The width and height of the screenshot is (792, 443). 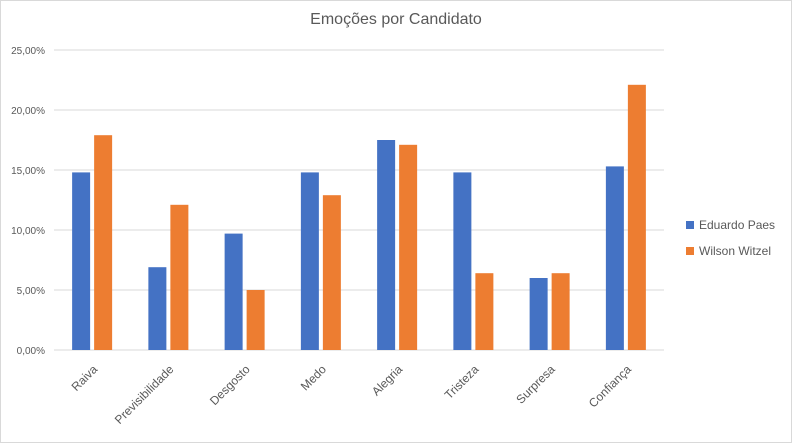 What do you see at coordinates (387, 380) in the screenshot?
I see `x-tick-label: Alegria` at bounding box center [387, 380].